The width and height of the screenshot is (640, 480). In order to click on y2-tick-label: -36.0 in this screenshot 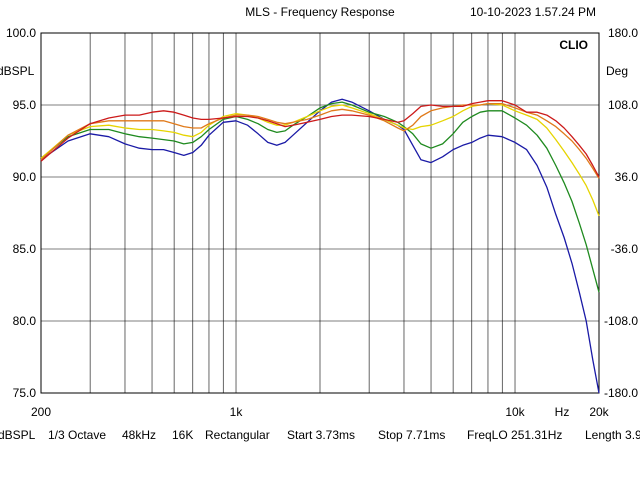, I will do `click(625, 249)`.